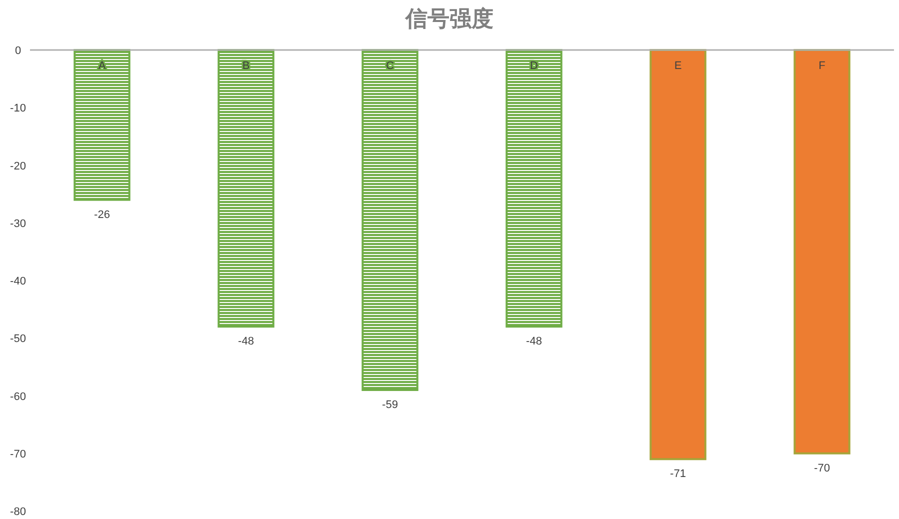 The image size is (899, 519). I want to click on y-tick-label: -40, so click(18, 282).